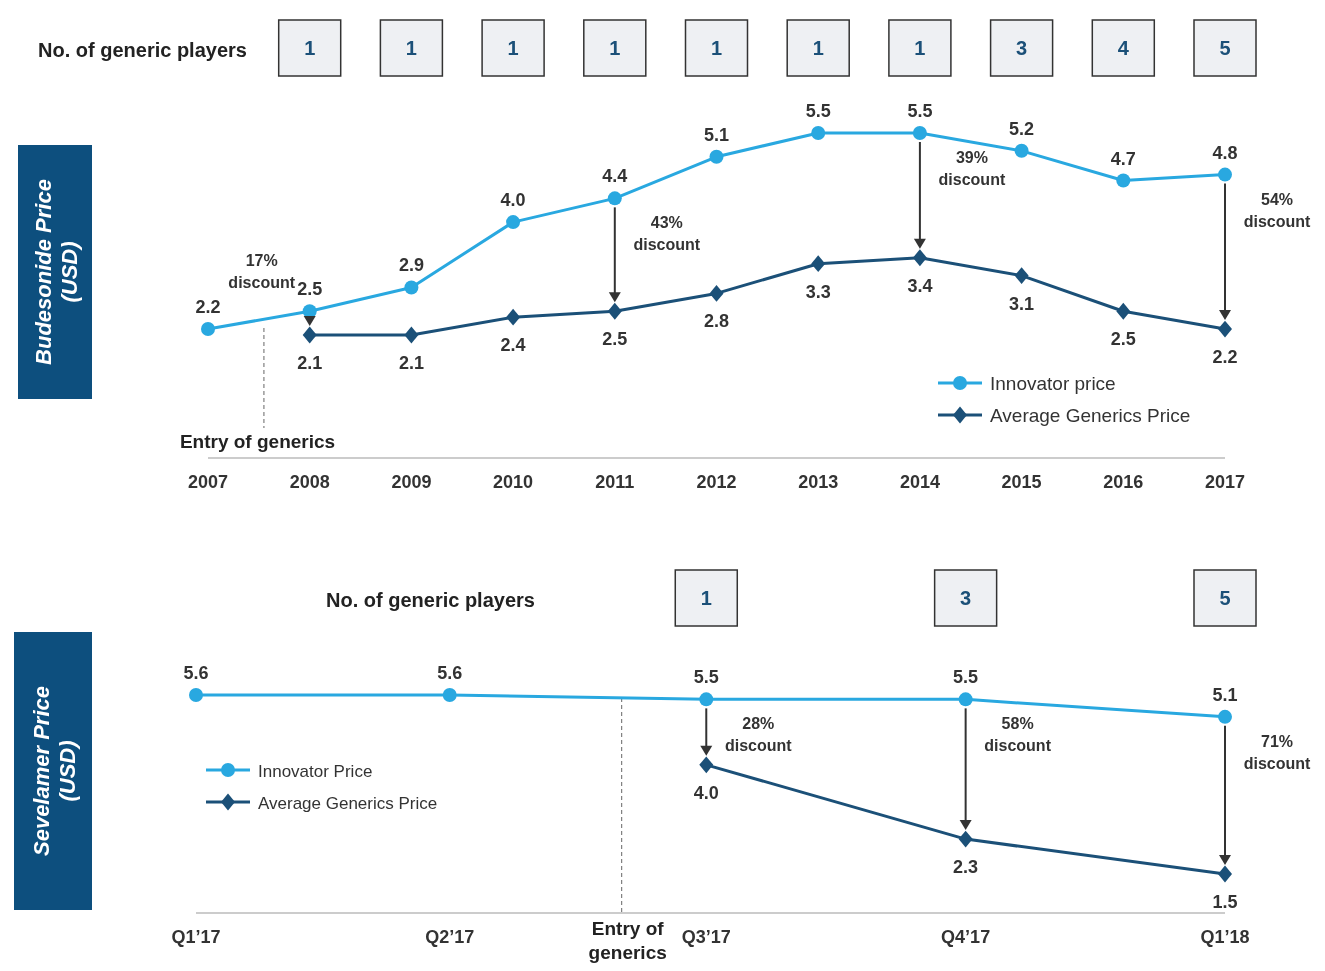 This screenshot has height=971, width=1325. I want to click on legend-label: Innovator price, so click(1053, 383).